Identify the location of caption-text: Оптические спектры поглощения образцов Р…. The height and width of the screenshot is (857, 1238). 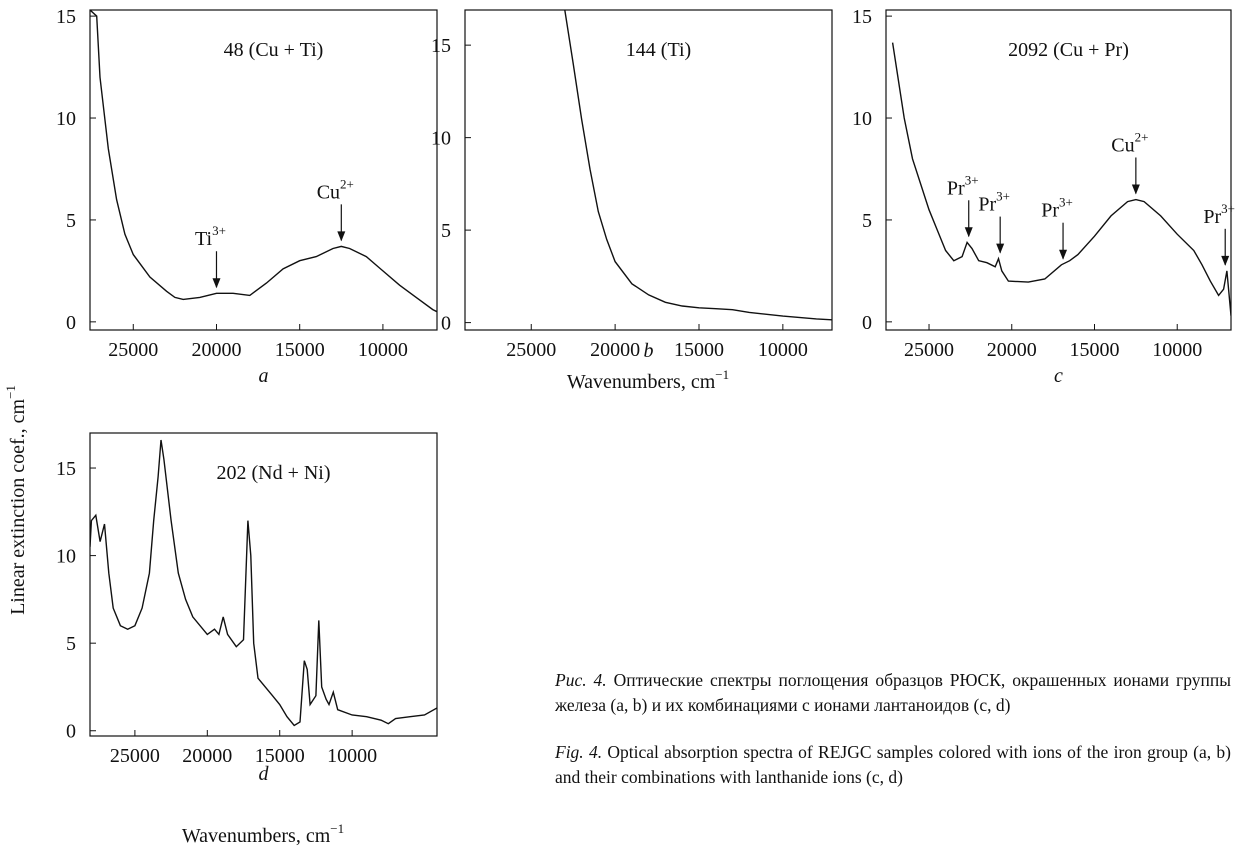
(893, 692).